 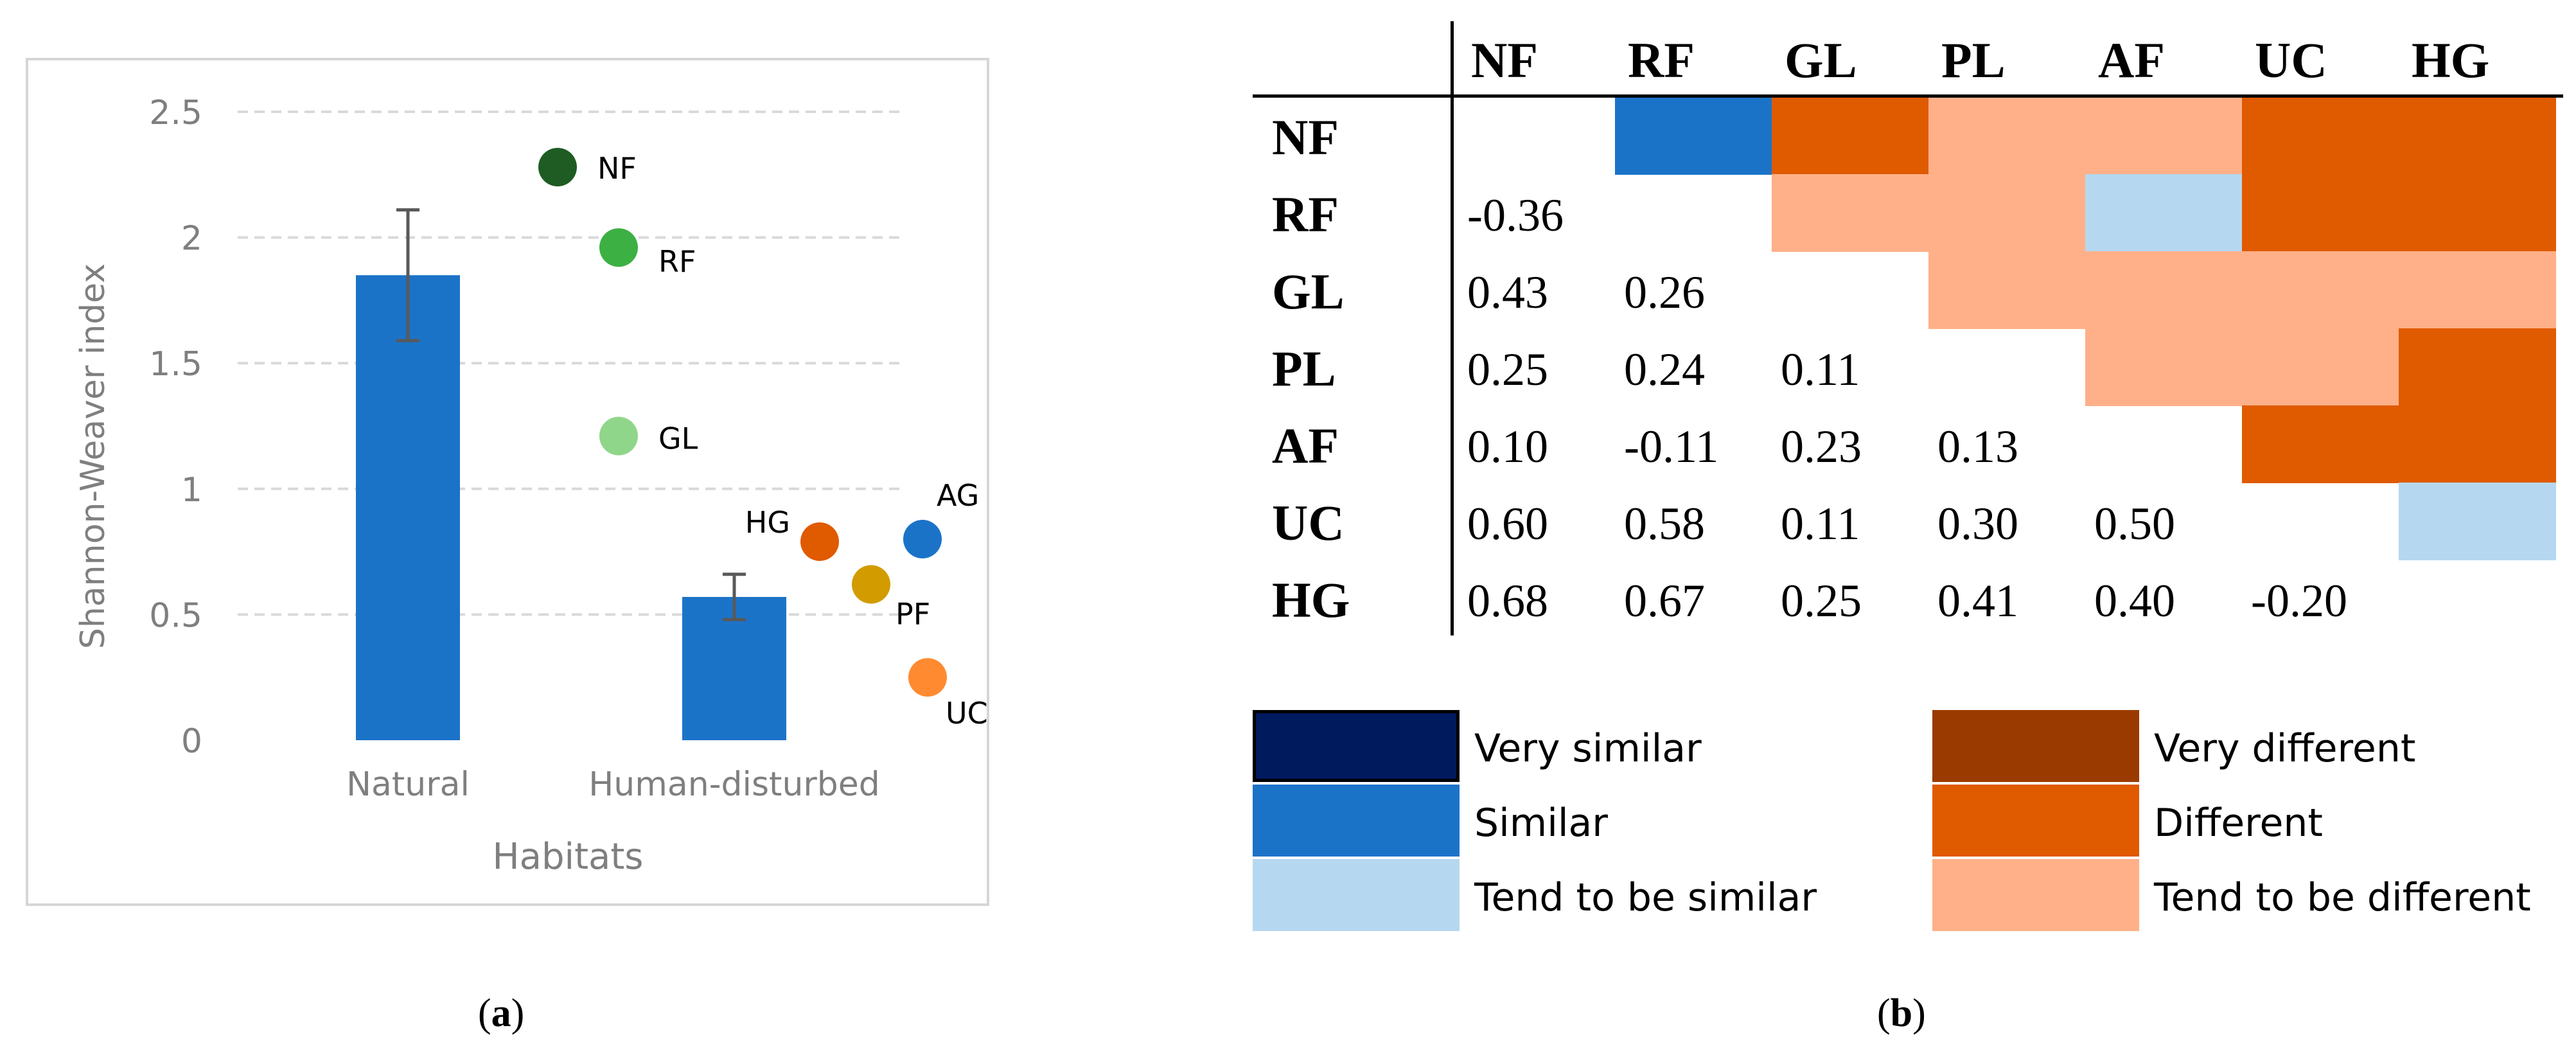 I want to click on panel-b-caption: (b), so click(x=1901, y=1013).